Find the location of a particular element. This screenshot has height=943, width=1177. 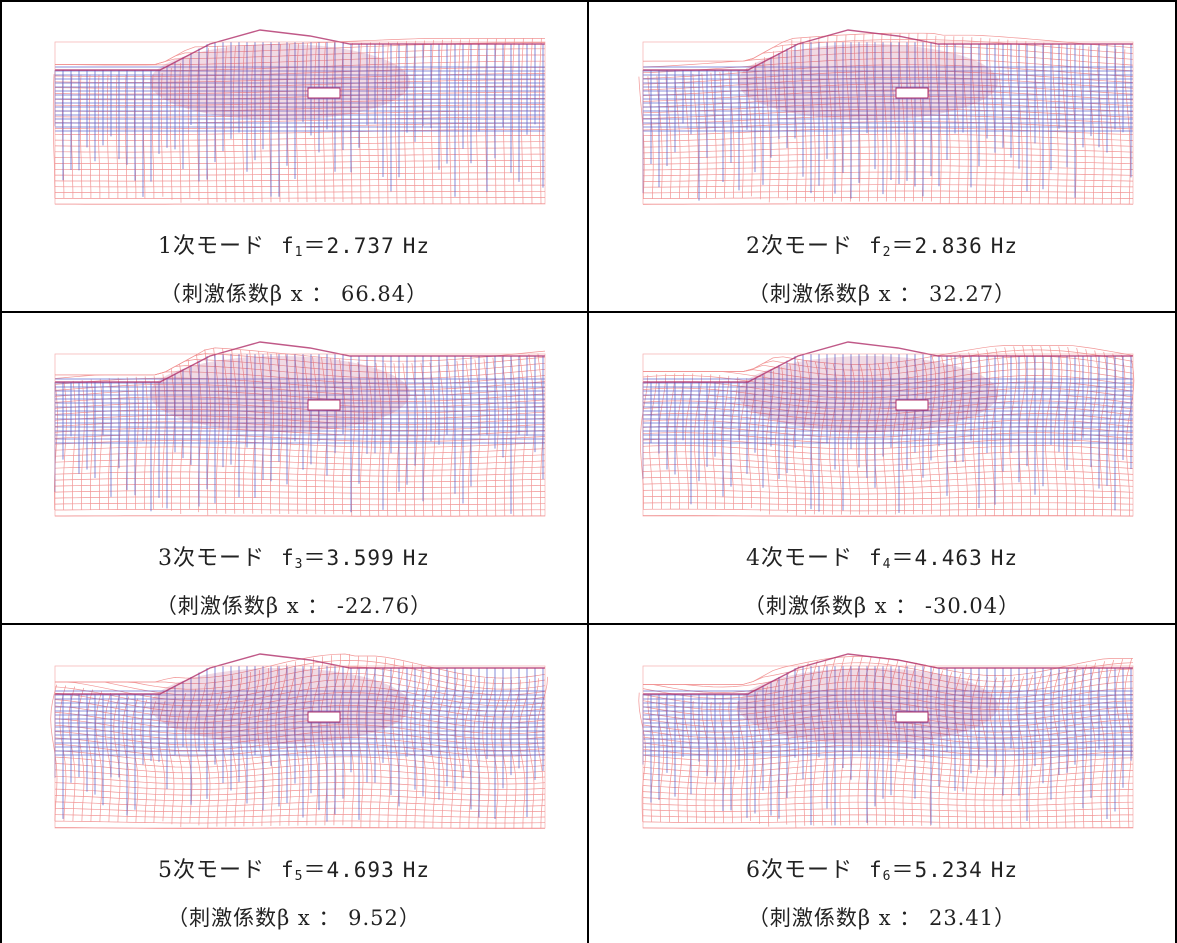

participation-factor-caption: （刺激係数β x ： -30.04） is located at coordinates (882, 605).